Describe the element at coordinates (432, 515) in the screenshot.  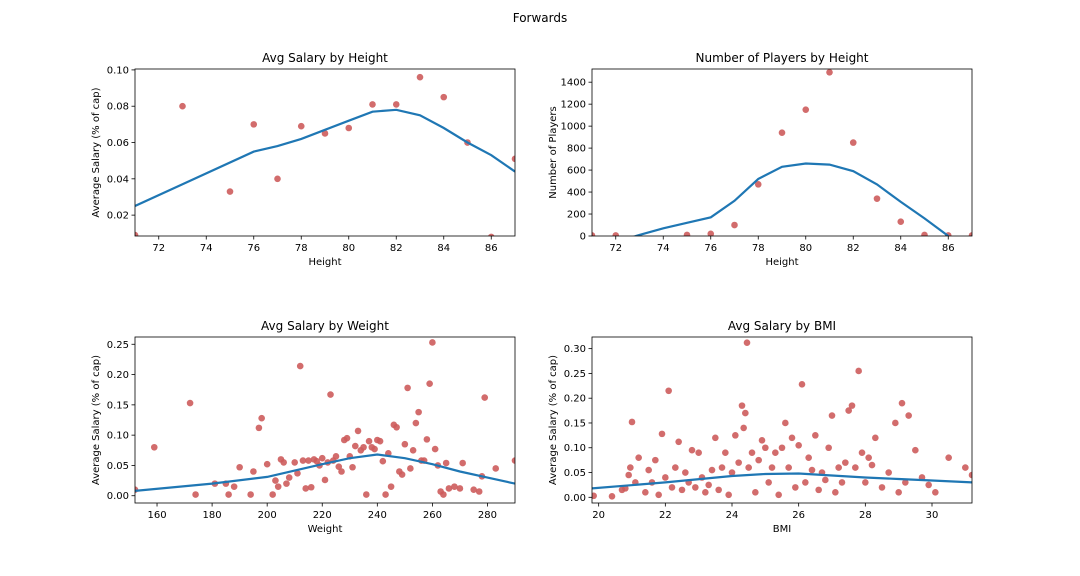
I see `x-tick-label: 260` at that location.